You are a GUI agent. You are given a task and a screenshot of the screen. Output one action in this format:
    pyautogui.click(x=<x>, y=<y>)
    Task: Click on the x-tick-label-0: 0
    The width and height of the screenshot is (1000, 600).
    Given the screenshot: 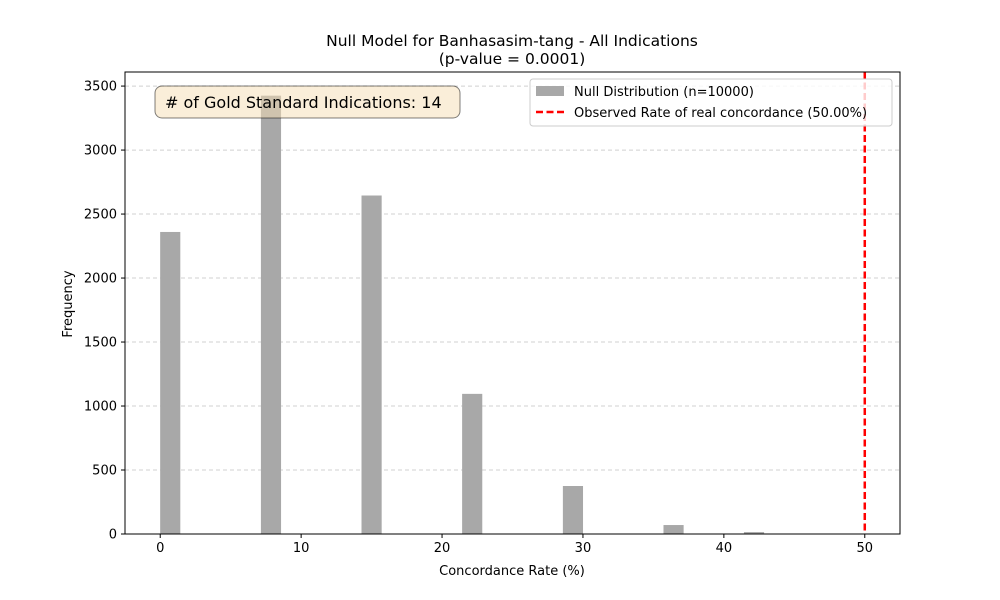 What is the action you would take?
    pyautogui.click(x=160, y=548)
    